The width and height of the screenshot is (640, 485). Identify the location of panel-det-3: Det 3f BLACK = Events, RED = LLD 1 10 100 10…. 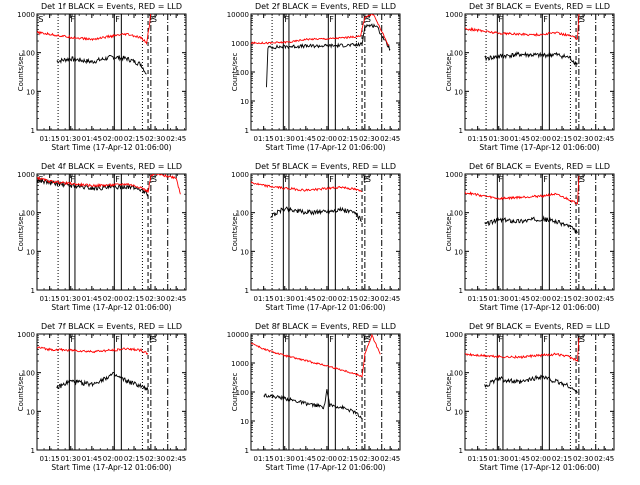
(530, 77).